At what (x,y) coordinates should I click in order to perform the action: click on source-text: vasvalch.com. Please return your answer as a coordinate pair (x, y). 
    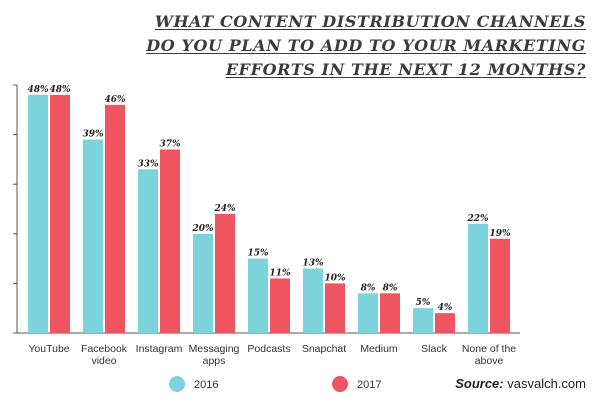
    Looking at the image, I should click on (544, 383).